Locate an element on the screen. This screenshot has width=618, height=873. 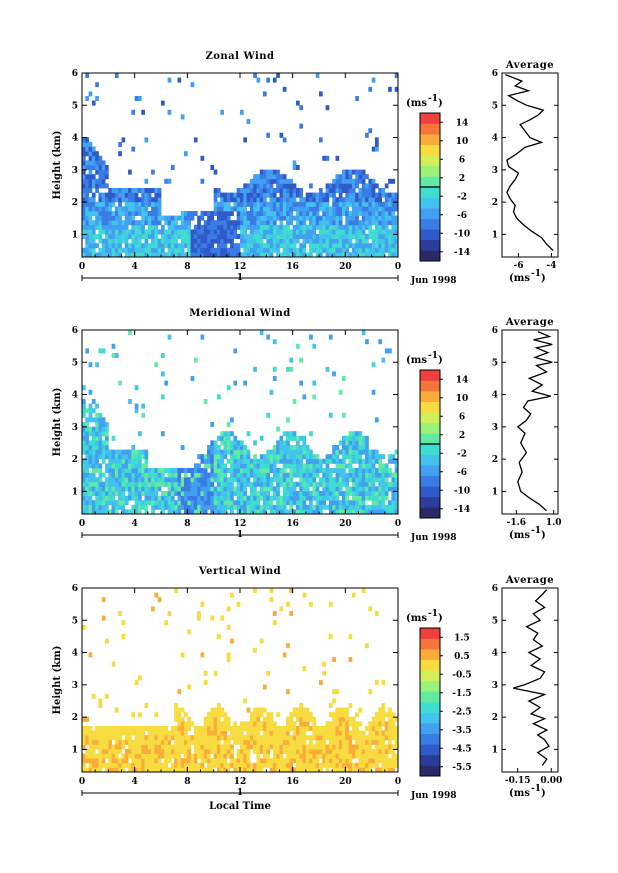
profile-y-tick-label: 4 is located at coordinates (495, 139).